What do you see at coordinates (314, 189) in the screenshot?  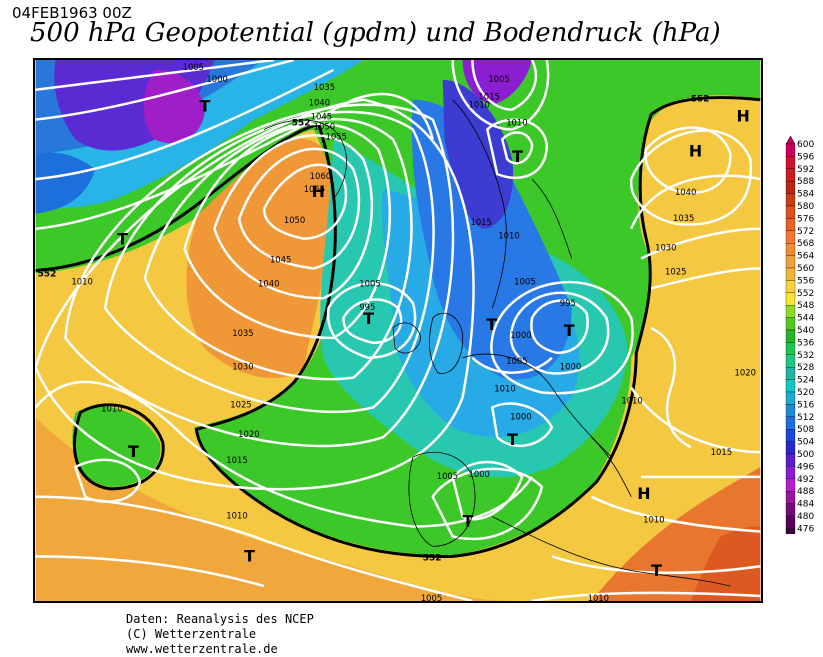 I see `isobar-label: 1065` at bounding box center [314, 189].